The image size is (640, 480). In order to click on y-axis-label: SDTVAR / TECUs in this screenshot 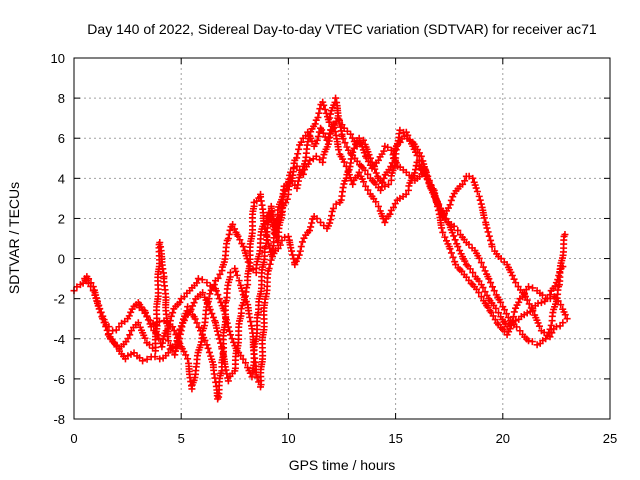, I will do `click(14, 238)`.